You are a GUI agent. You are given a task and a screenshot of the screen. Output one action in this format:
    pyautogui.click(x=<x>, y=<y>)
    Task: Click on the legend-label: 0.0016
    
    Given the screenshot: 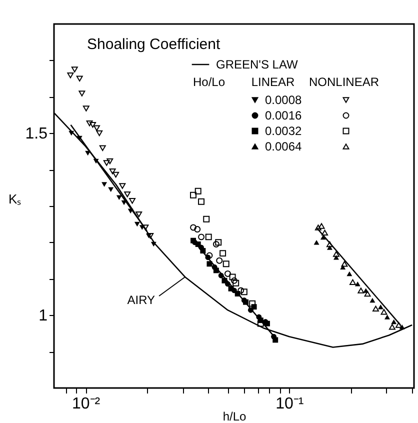 What is the action you would take?
    pyautogui.click(x=283, y=115)
    